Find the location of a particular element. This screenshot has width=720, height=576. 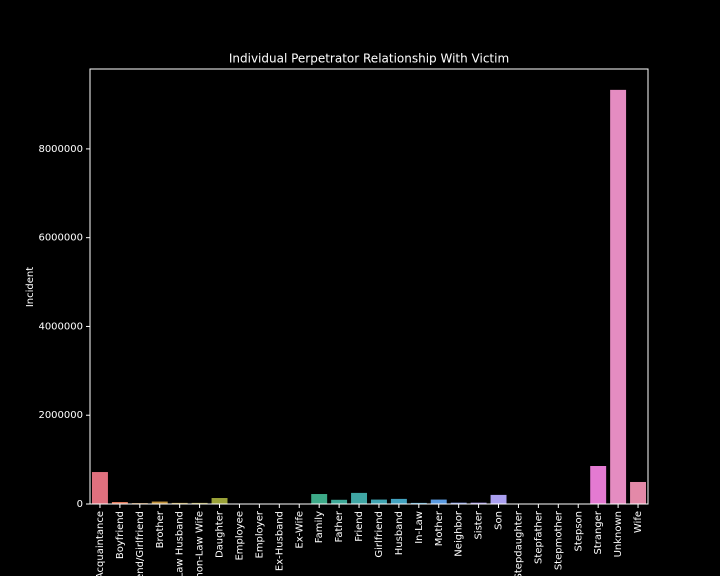

y-tick-label: 2000000 is located at coordinates (60, 415).